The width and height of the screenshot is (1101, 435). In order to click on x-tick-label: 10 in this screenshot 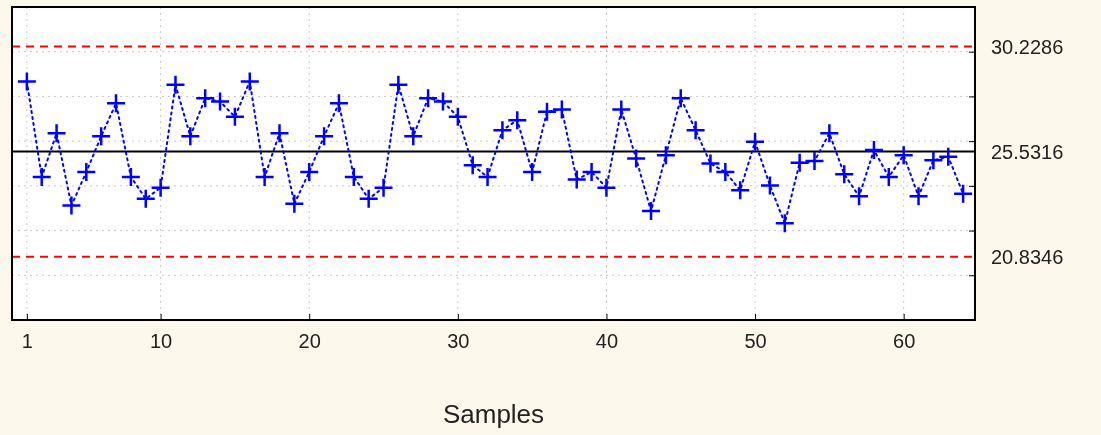, I will do `click(161, 341)`.